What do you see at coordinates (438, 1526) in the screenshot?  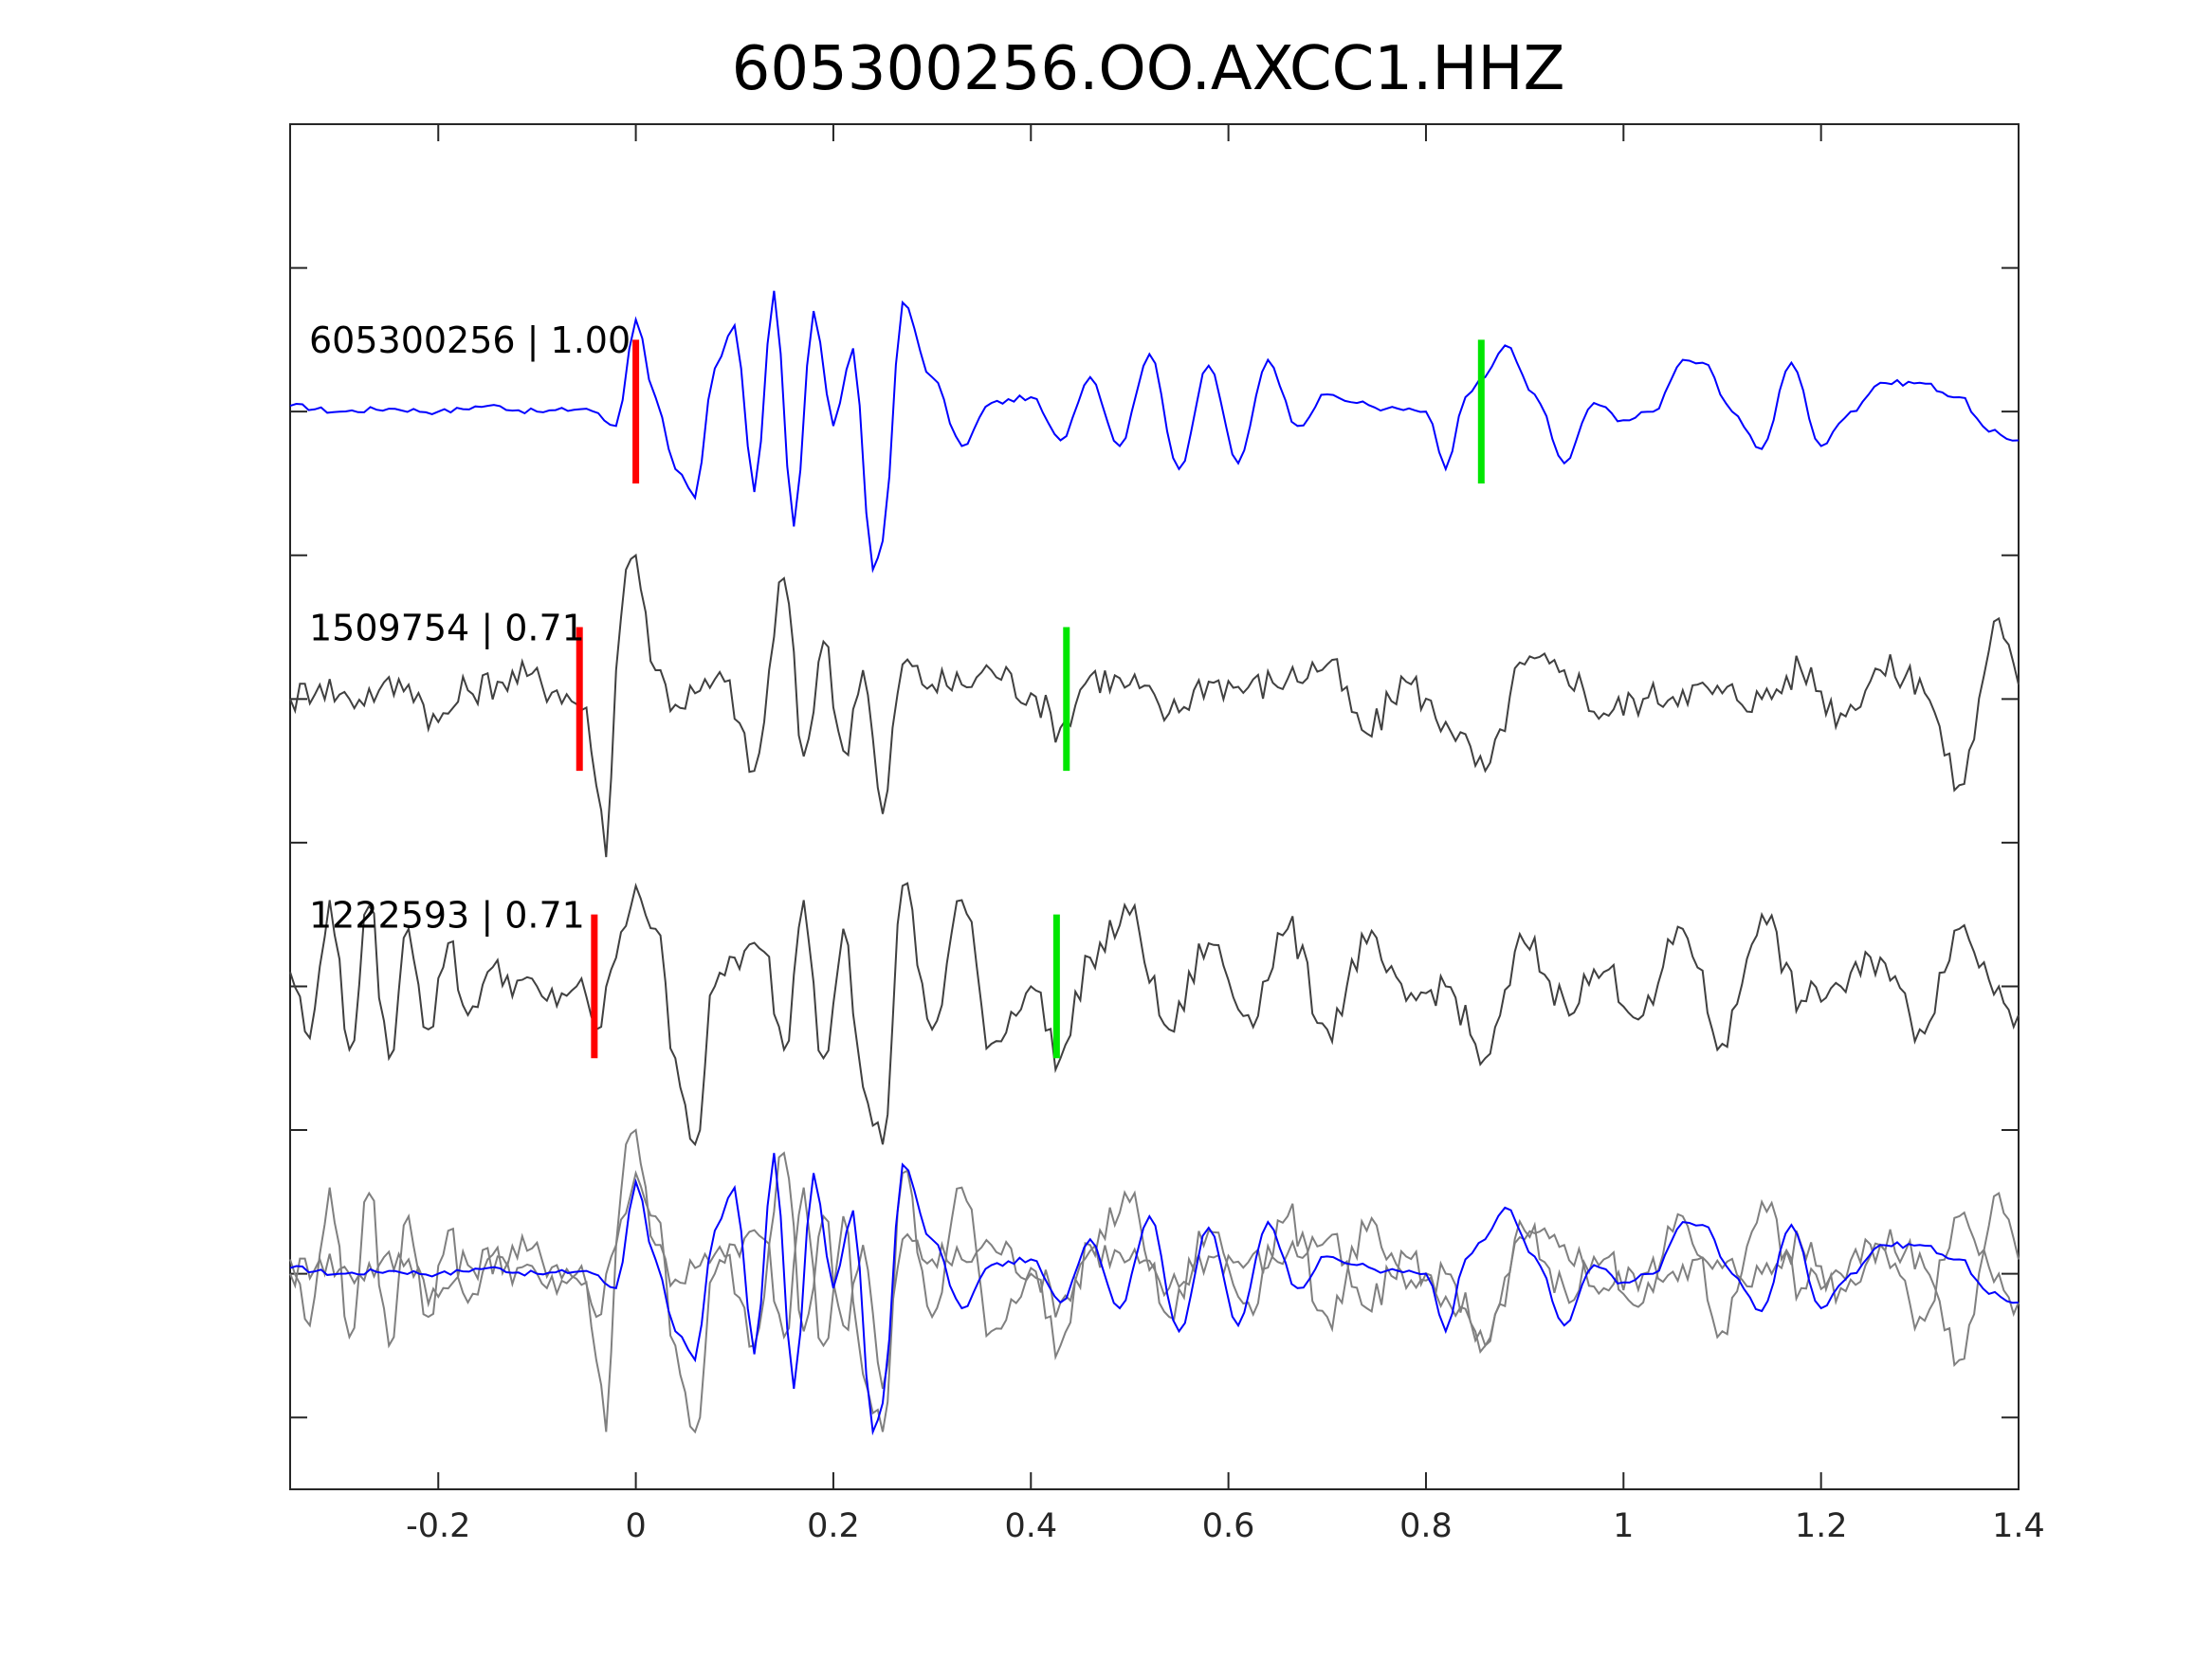 I see `x-tick-label: -0.2` at bounding box center [438, 1526].